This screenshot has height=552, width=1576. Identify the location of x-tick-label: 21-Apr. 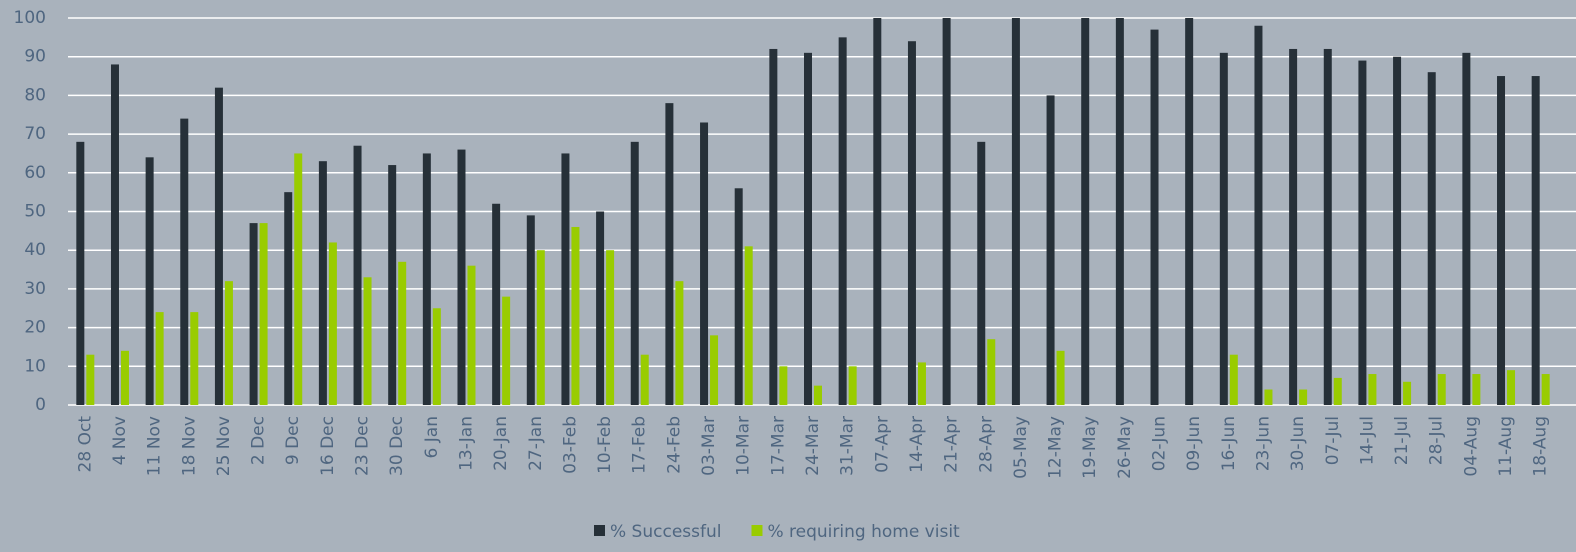
(952, 444).